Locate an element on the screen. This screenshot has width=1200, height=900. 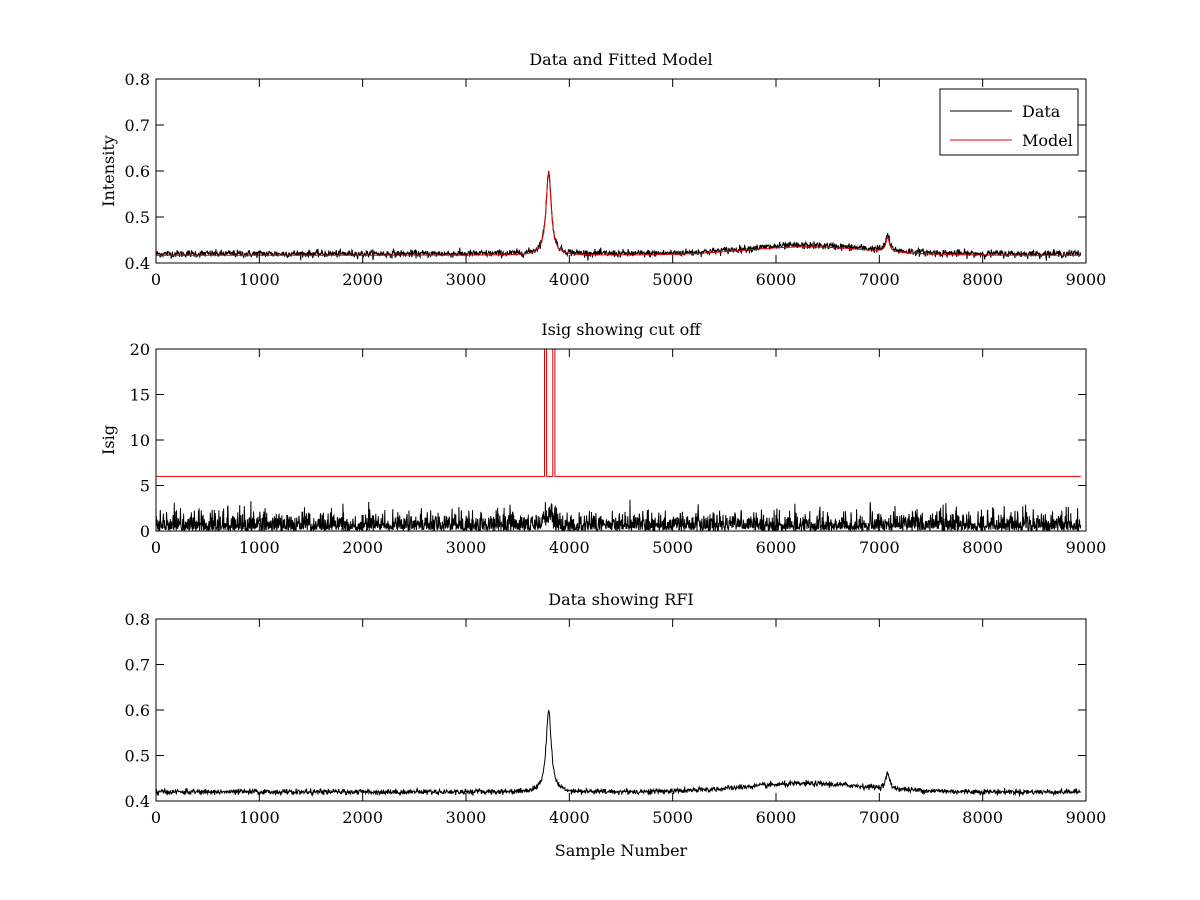
y-axis-label: Intensity is located at coordinates (108, 171).